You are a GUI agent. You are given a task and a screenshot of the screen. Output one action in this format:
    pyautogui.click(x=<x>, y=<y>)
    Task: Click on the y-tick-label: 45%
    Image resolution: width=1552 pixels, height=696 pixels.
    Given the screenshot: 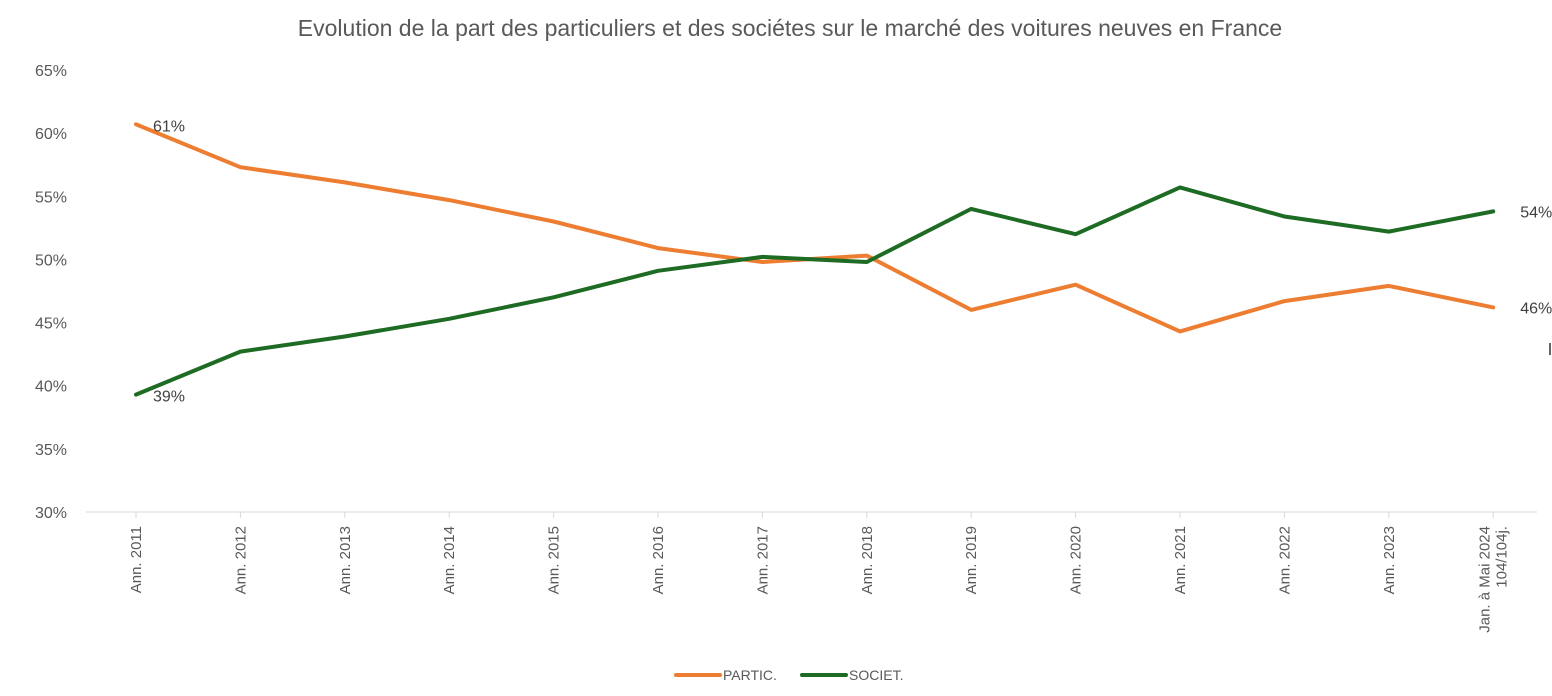 What is the action you would take?
    pyautogui.click(x=51, y=324)
    